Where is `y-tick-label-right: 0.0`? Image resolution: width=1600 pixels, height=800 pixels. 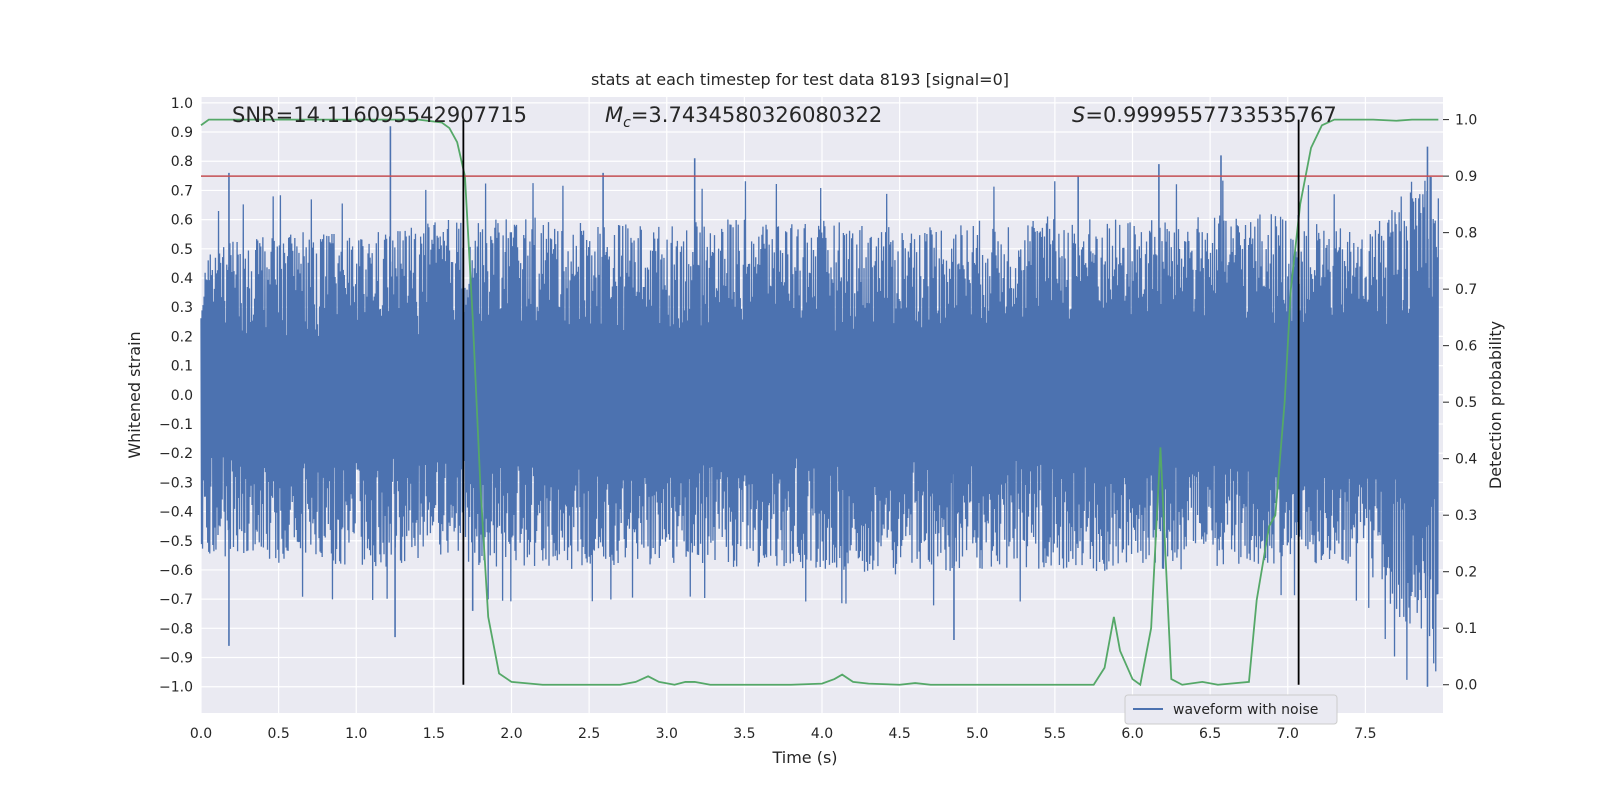 y-tick-label-right: 0.0 is located at coordinates (1466, 686).